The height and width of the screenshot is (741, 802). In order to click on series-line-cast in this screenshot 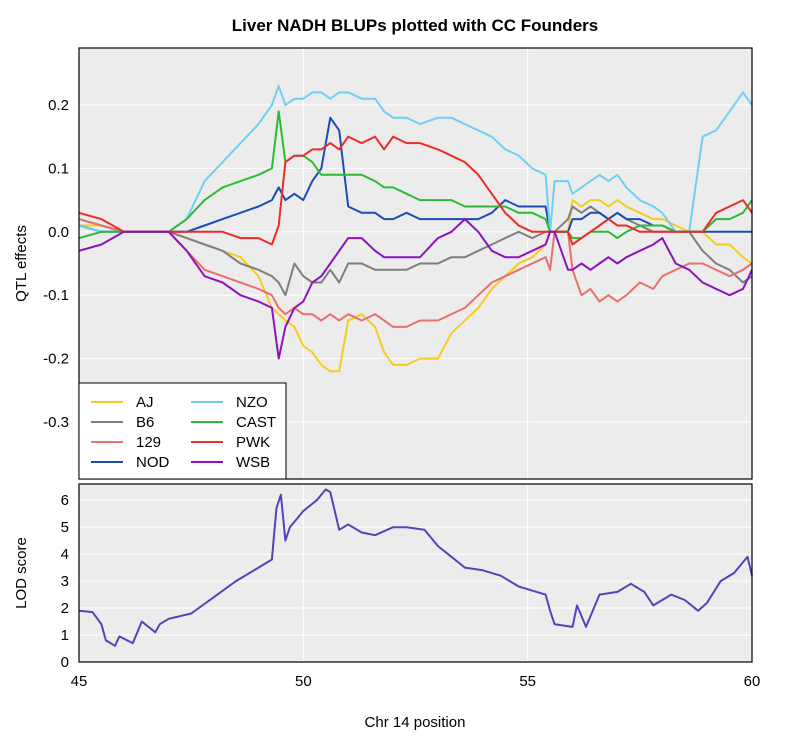, I will do `click(415, 175)`.